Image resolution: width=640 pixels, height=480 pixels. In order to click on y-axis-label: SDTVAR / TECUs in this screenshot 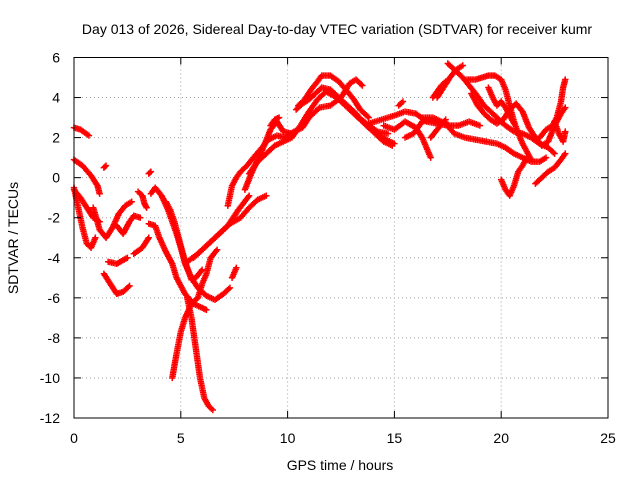, I will do `click(13, 238)`.